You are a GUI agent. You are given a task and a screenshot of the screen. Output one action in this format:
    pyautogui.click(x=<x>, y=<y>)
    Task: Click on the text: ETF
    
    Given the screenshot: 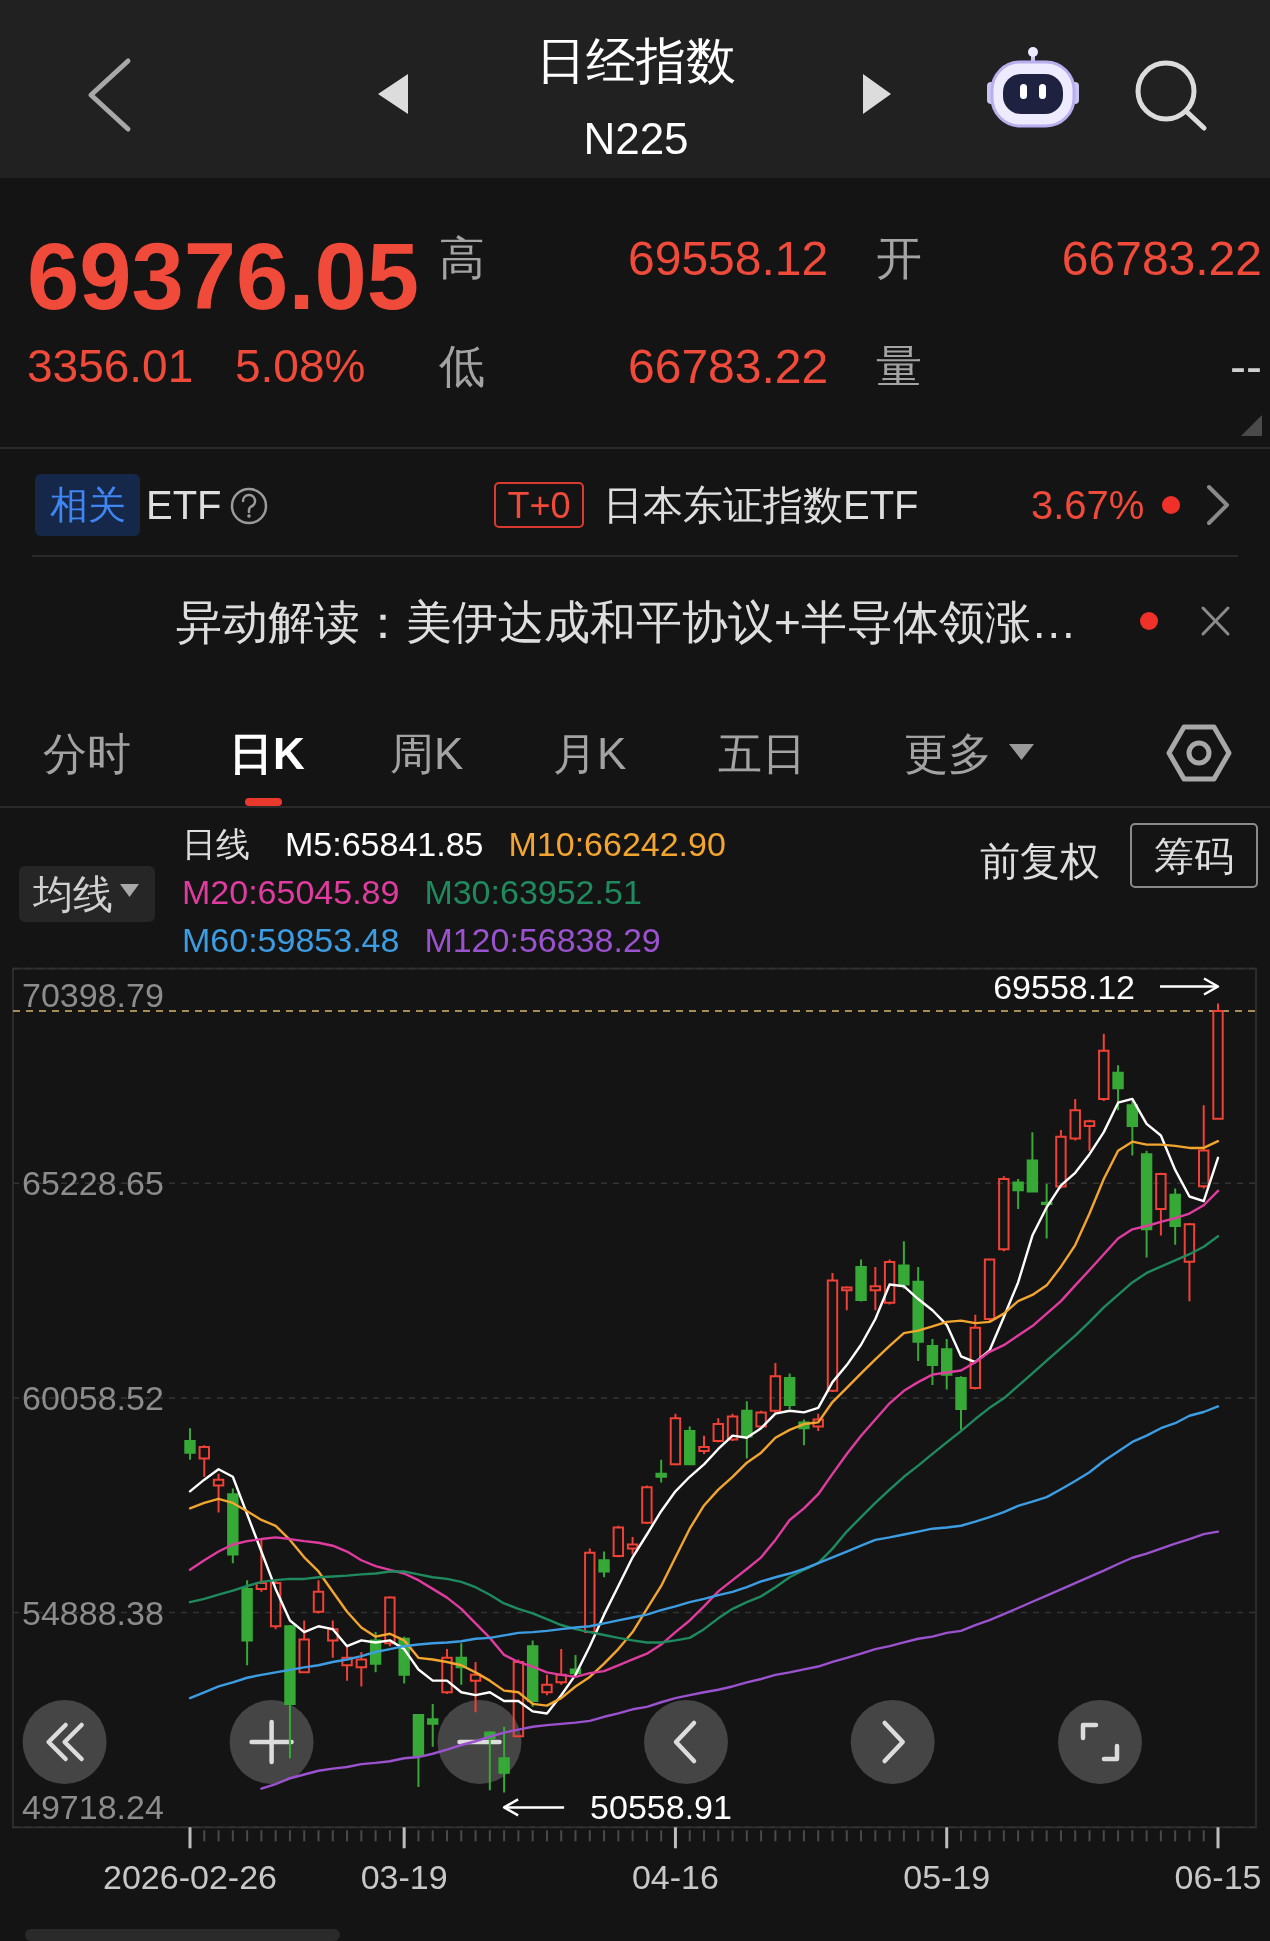 What is the action you would take?
    pyautogui.click(x=184, y=505)
    